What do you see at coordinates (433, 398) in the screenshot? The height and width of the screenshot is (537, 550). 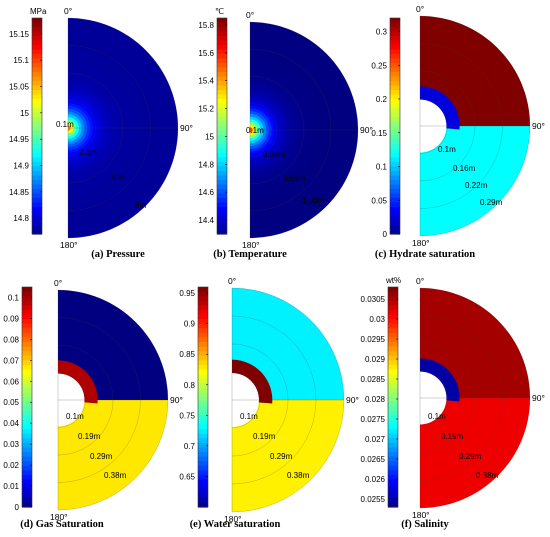 I see `wellbore-hole` at bounding box center [433, 398].